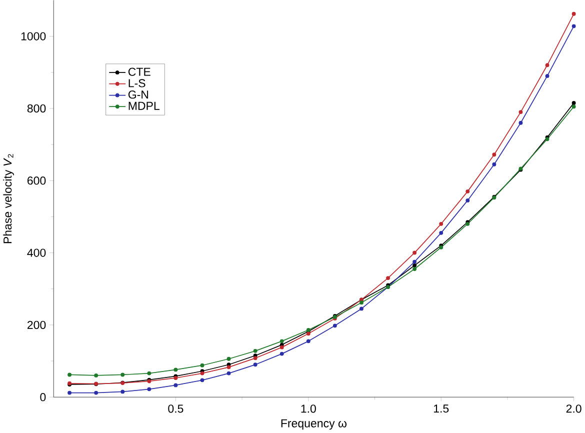  I want to click on y-tick-label: 400, so click(36, 252).